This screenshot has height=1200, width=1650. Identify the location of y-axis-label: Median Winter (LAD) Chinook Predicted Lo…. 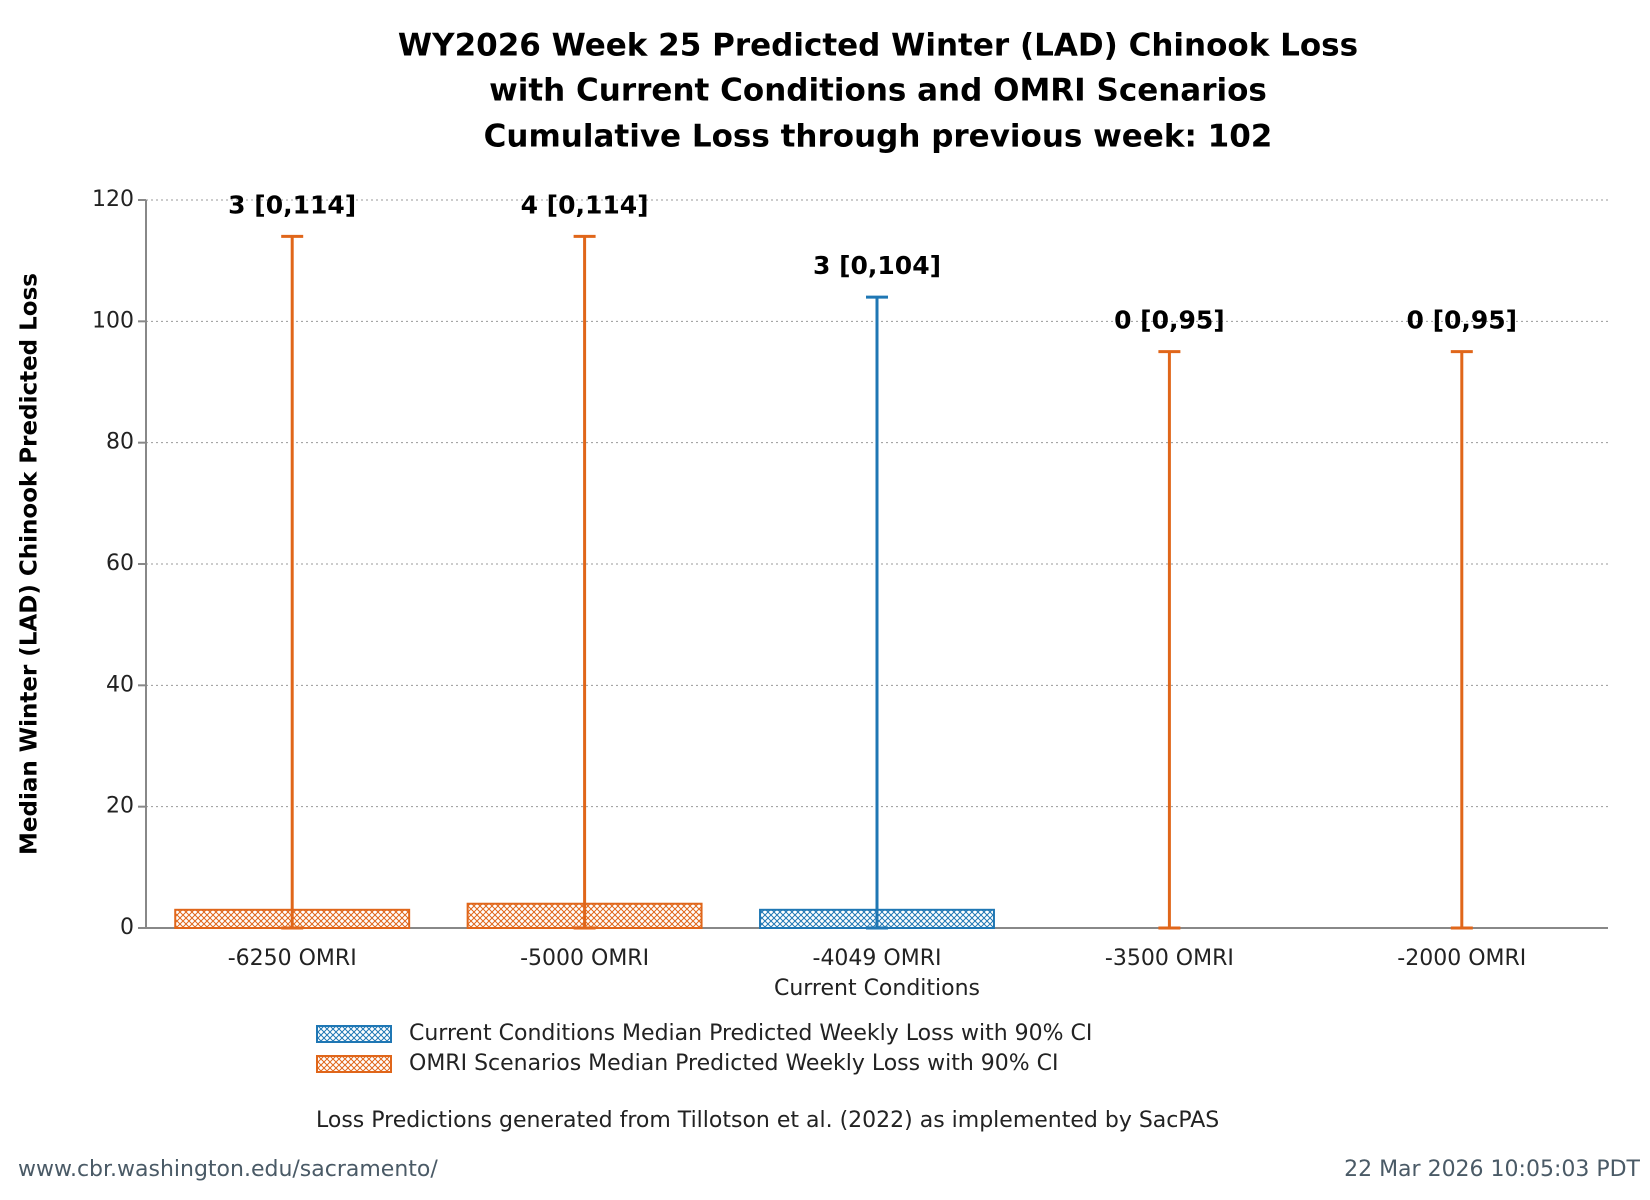
(30, 564).